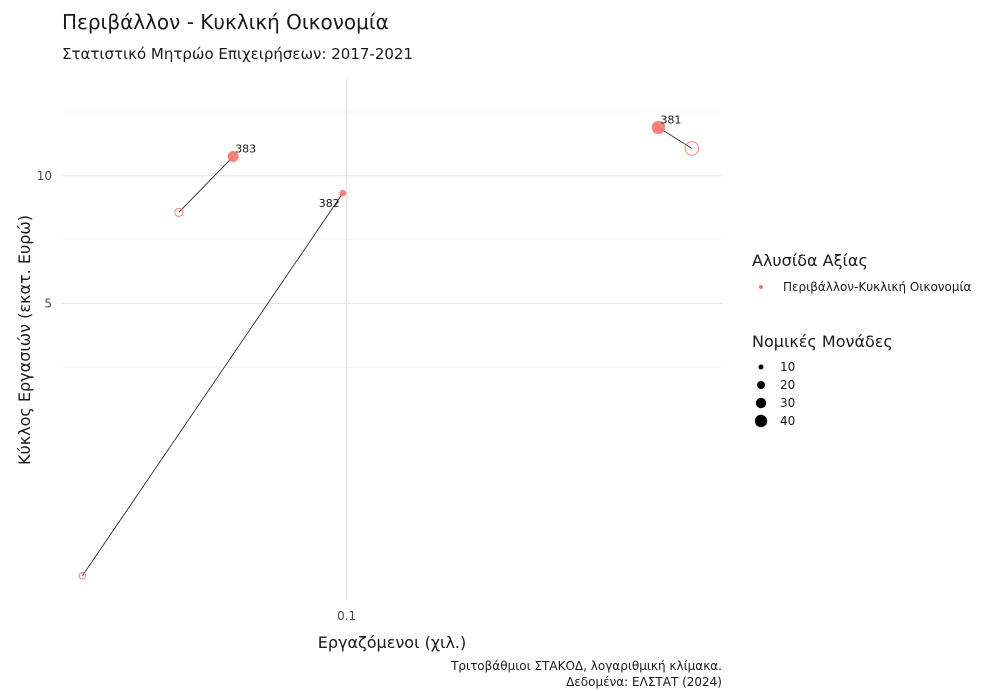  Describe the element at coordinates (810, 260) in the screenshot. I see `legend-color-title: Αλυσίδα Αξίας` at that location.